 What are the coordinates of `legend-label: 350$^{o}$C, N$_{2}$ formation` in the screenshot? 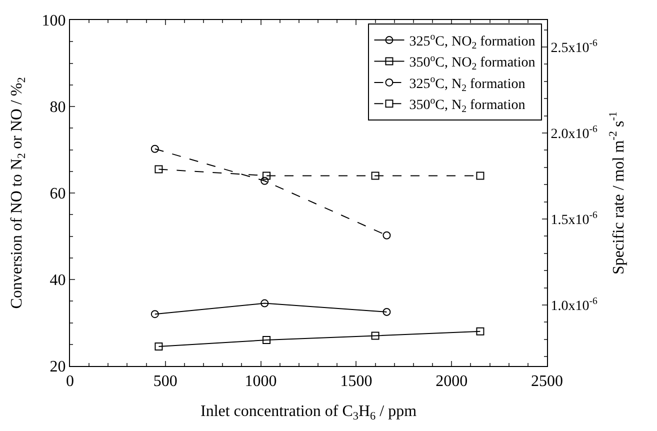 It's located at (467, 105).